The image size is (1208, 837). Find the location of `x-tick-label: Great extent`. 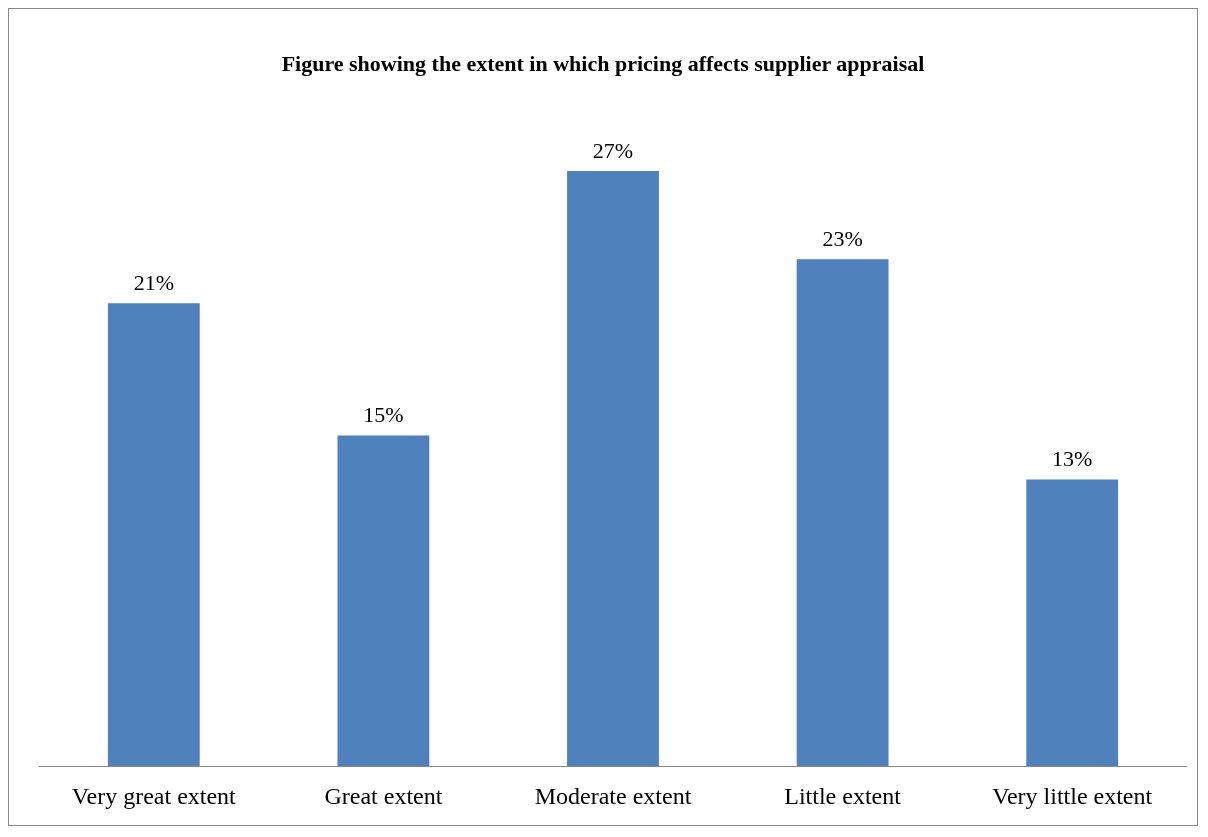

x-tick-label: Great extent is located at coordinates (383, 796).